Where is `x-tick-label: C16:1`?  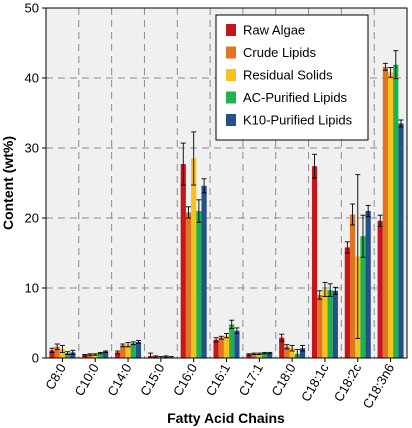
x-tick-label: C16:1 is located at coordinates (218, 380).